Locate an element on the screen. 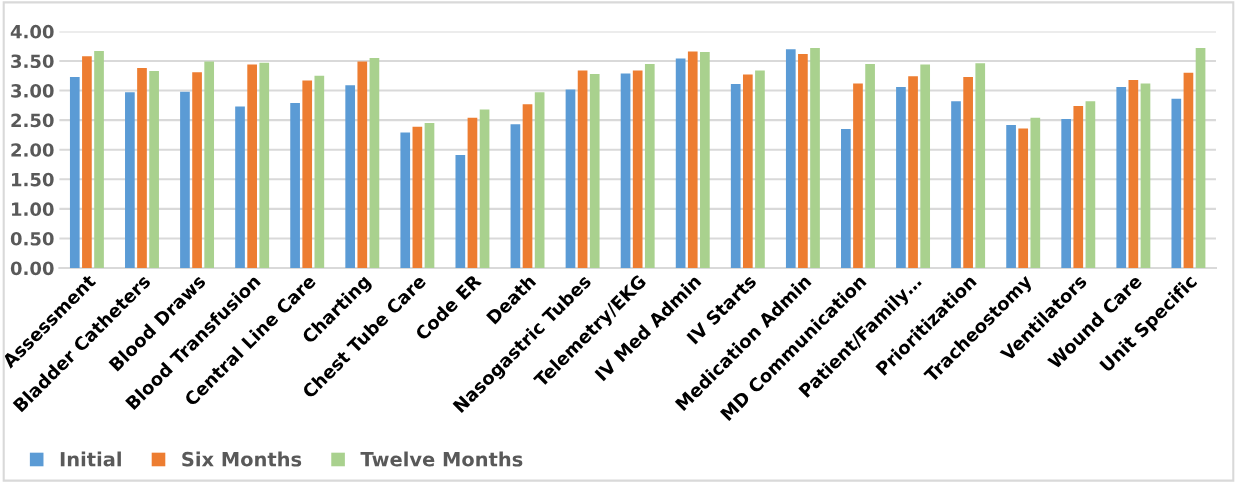  y-tick-label: 0.50 is located at coordinates (32, 238).